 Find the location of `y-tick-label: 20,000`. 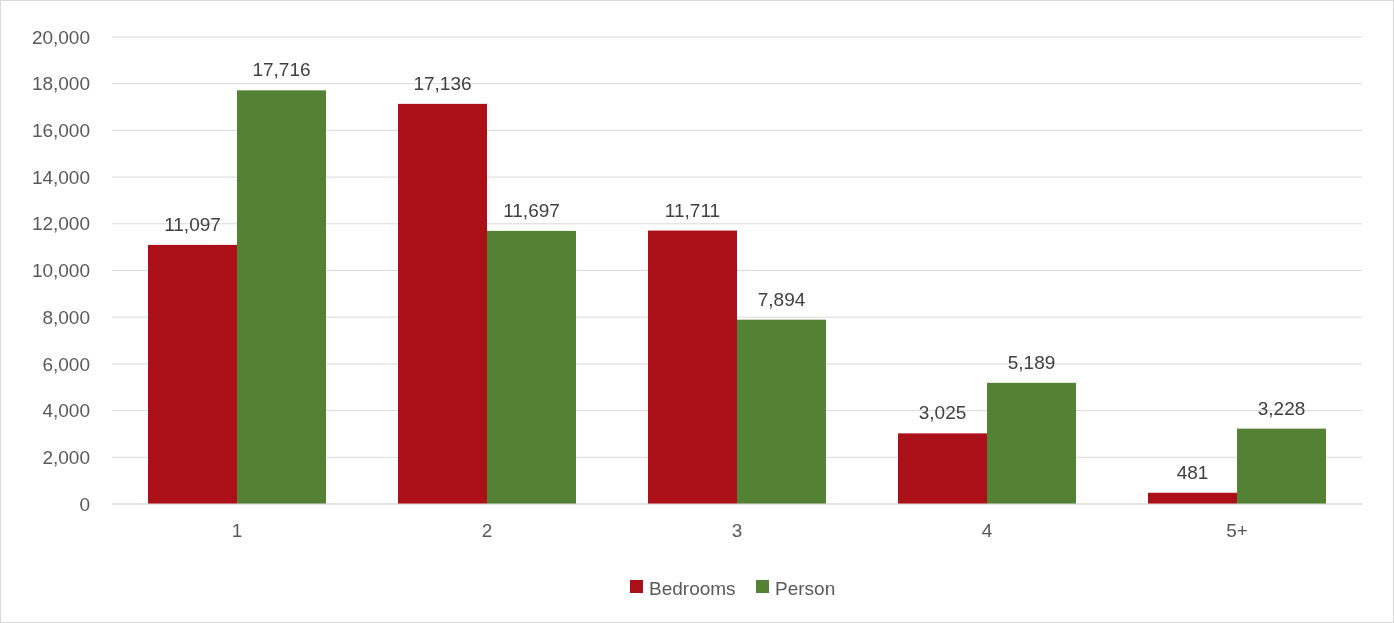

y-tick-label: 20,000 is located at coordinates (60, 37).